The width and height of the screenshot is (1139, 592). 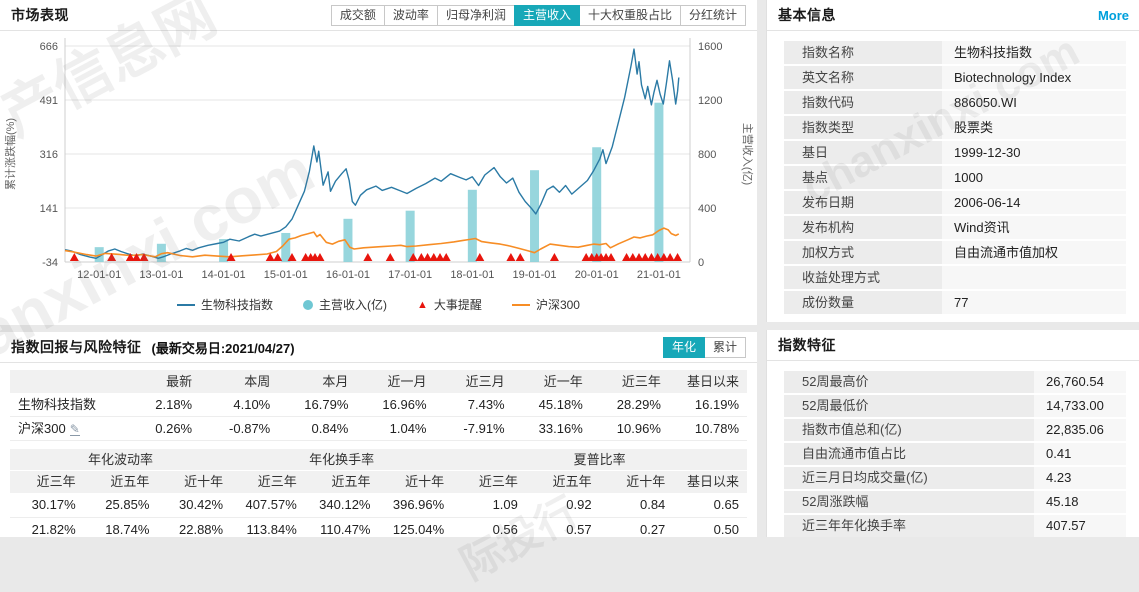 I want to click on kv-value: 4.23, so click(x=1080, y=478).